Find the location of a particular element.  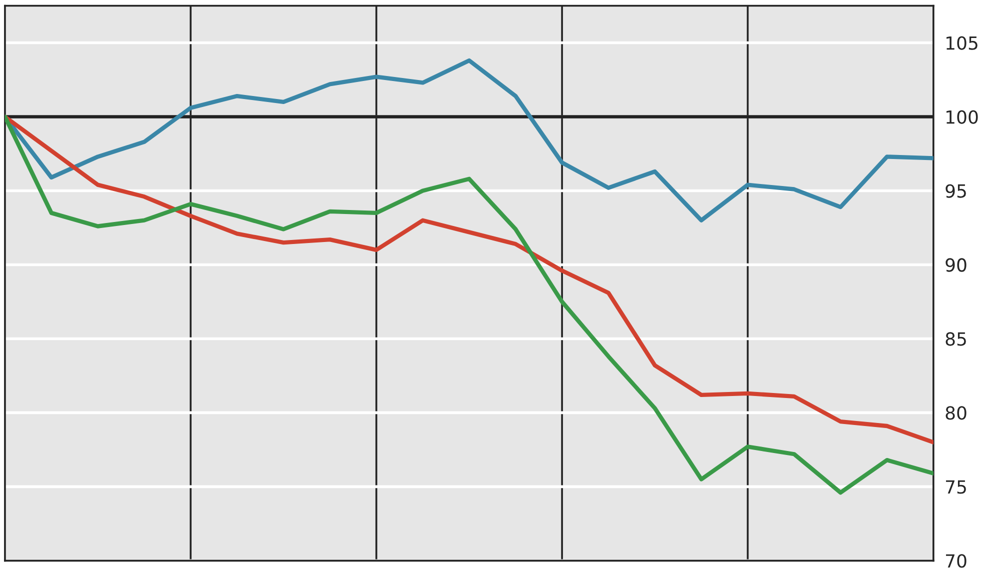

y-tick-label: 80 is located at coordinates (956, 413).